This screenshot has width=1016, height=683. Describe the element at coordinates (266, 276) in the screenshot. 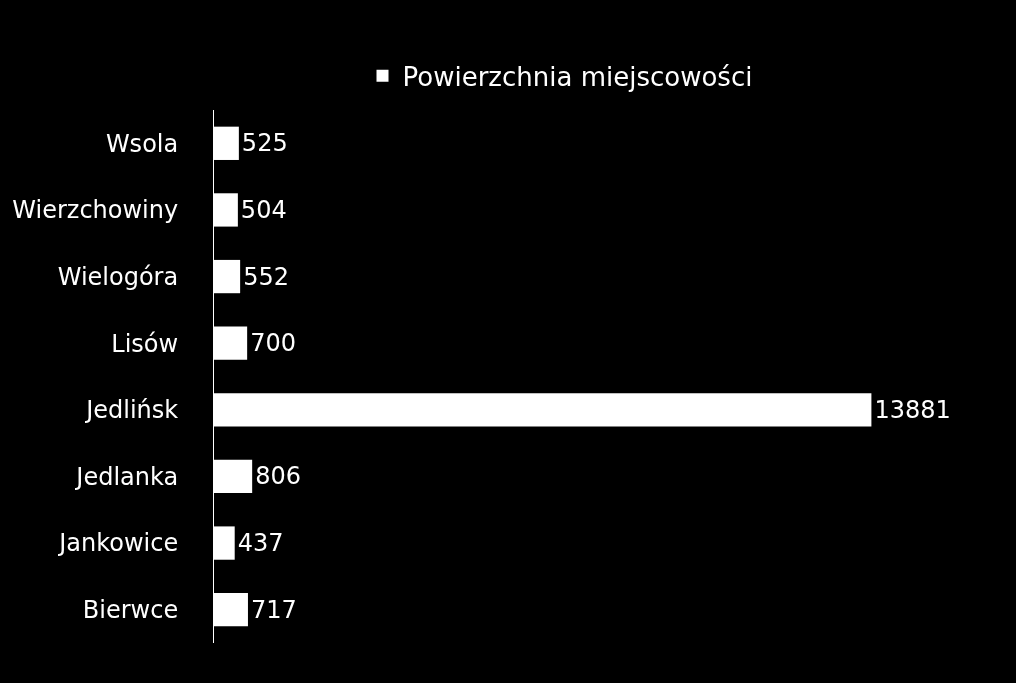

I see `data-label: 552` at that location.